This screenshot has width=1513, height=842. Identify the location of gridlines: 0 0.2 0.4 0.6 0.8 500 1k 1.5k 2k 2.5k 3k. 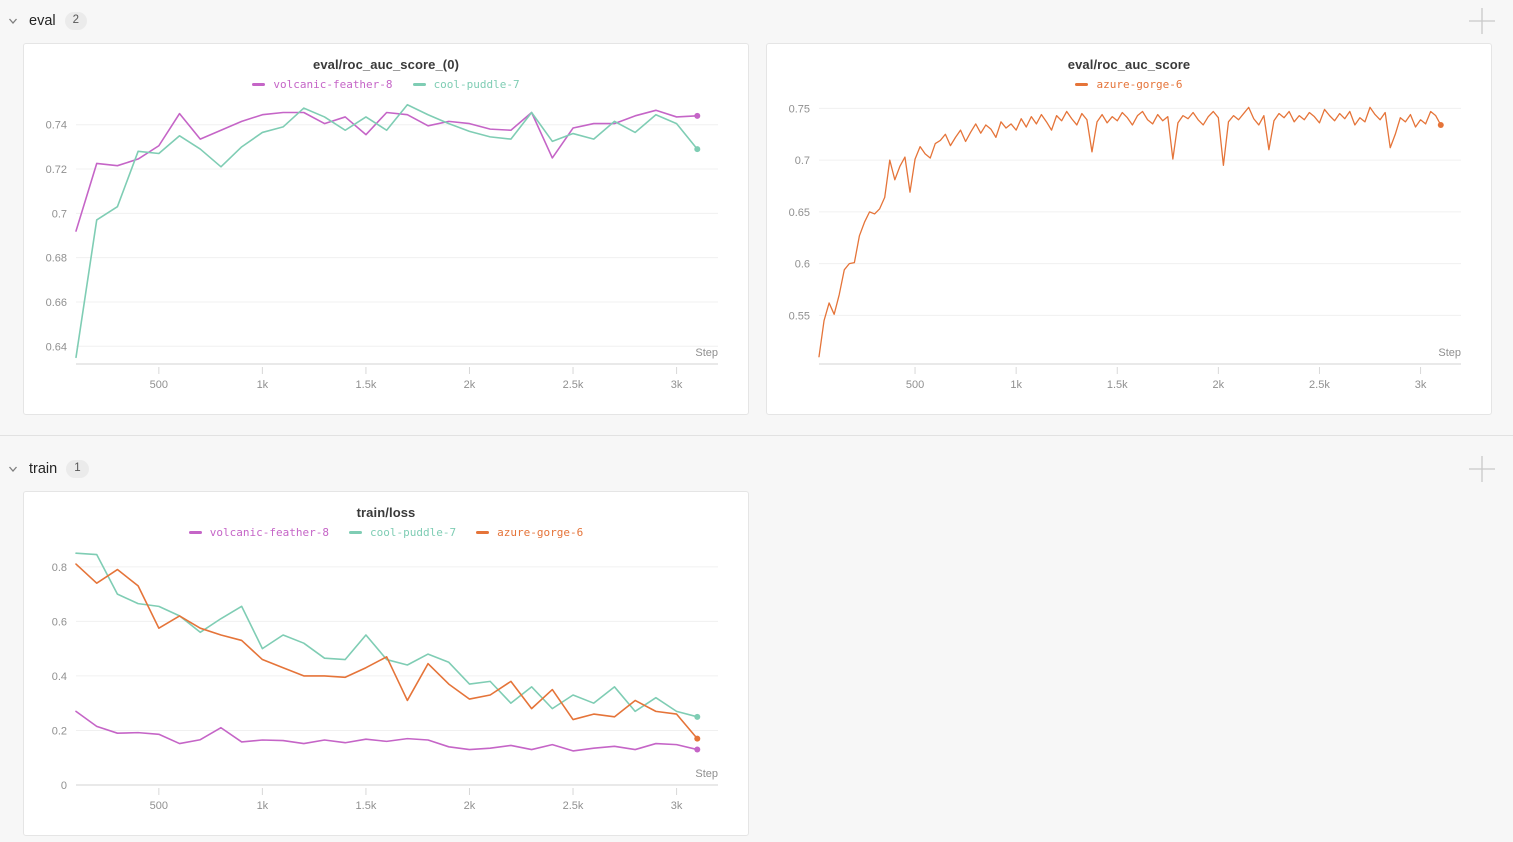
(385, 687).